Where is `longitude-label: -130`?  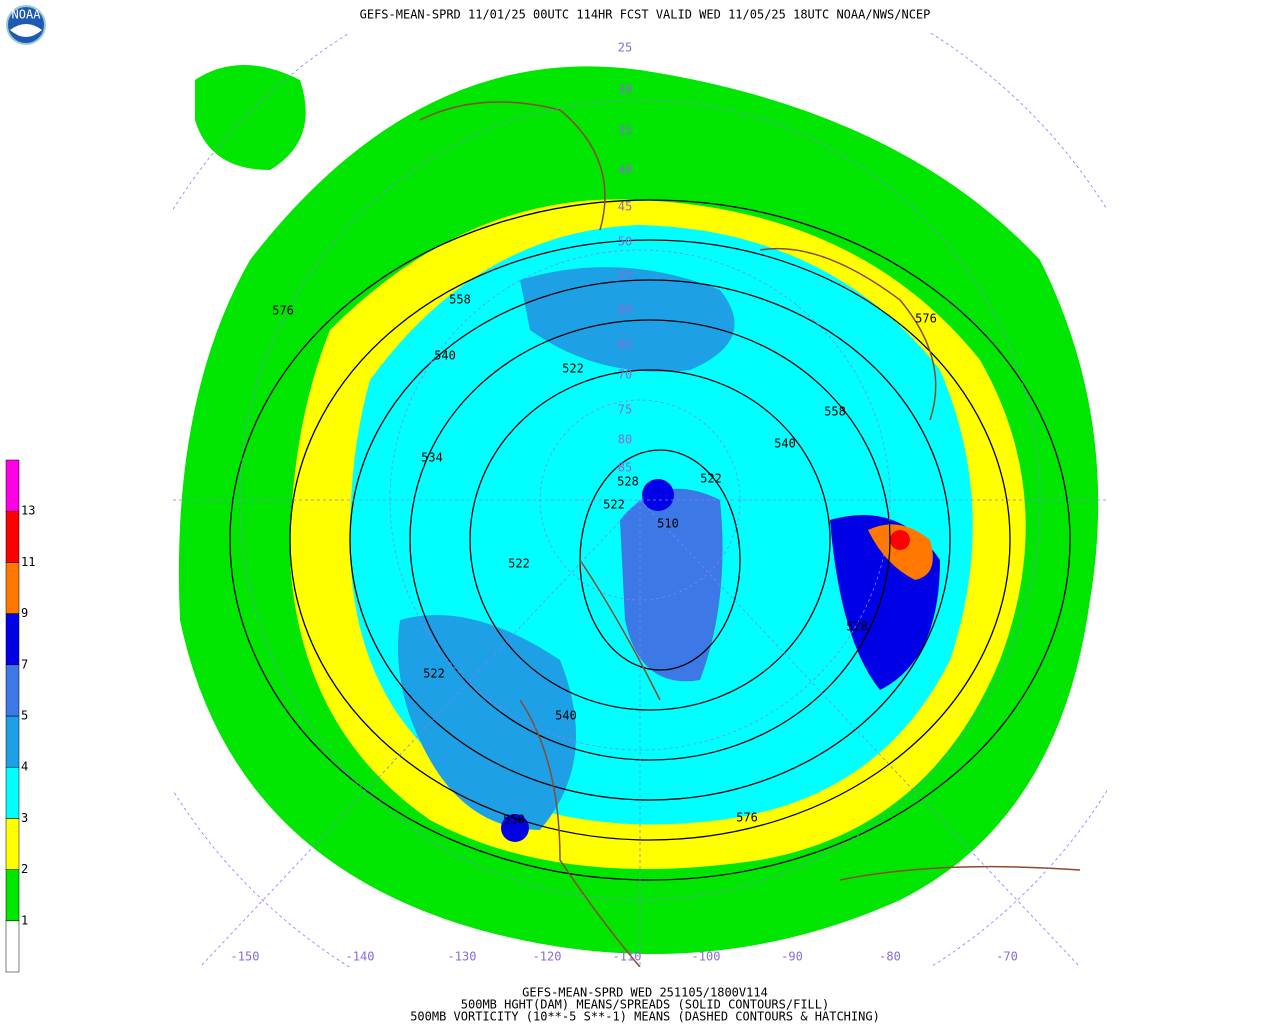 longitude-label: -130 is located at coordinates (462, 957).